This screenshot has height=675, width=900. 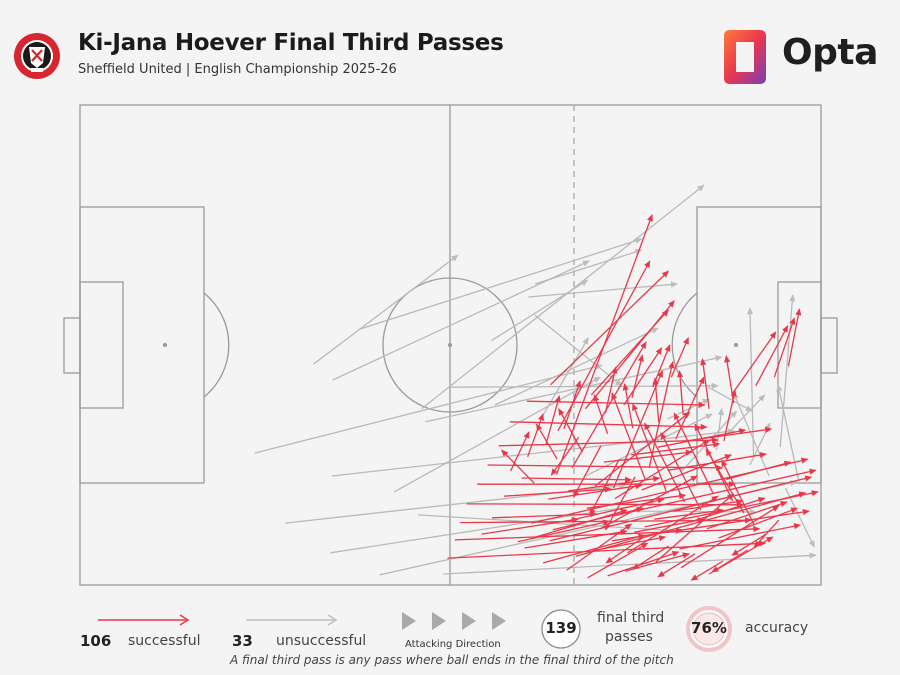 I want to click on attacking-direction-arrows-icon, so click(x=454, y=621).